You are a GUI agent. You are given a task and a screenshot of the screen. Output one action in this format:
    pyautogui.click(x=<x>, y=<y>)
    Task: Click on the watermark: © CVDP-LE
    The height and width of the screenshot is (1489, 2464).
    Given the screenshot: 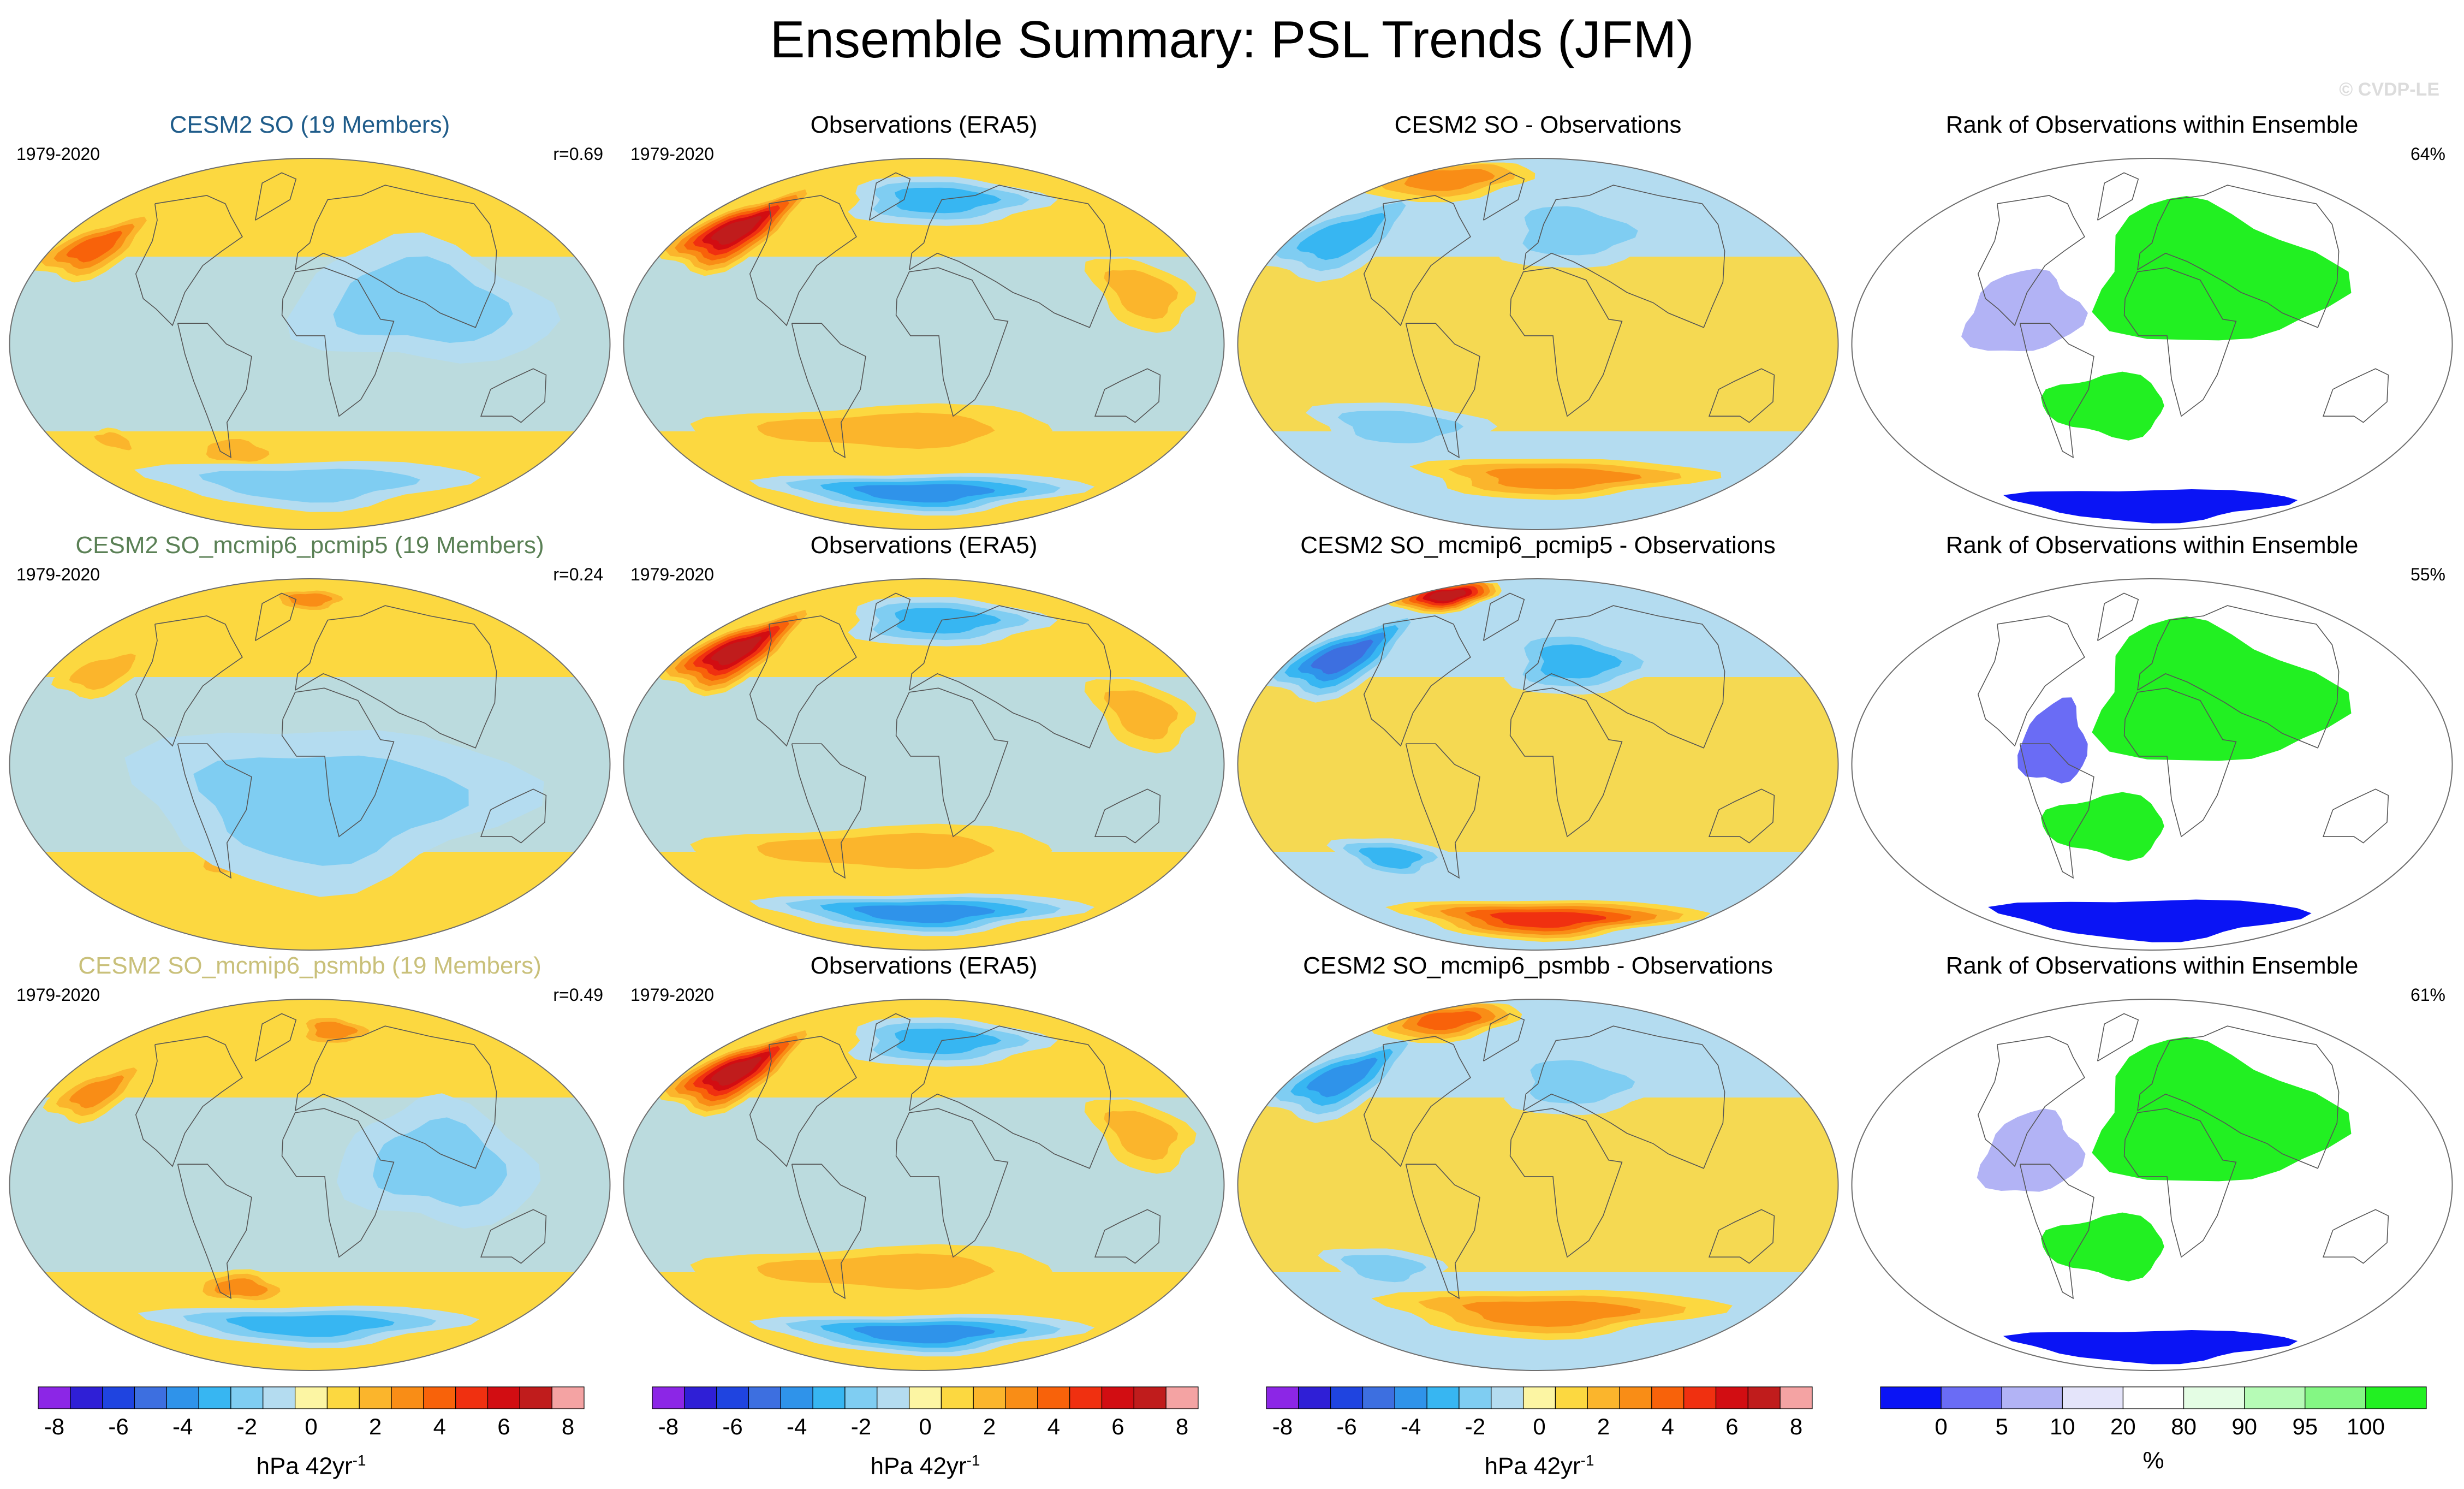 What is the action you would take?
    pyautogui.click(x=2389, y=89)
    